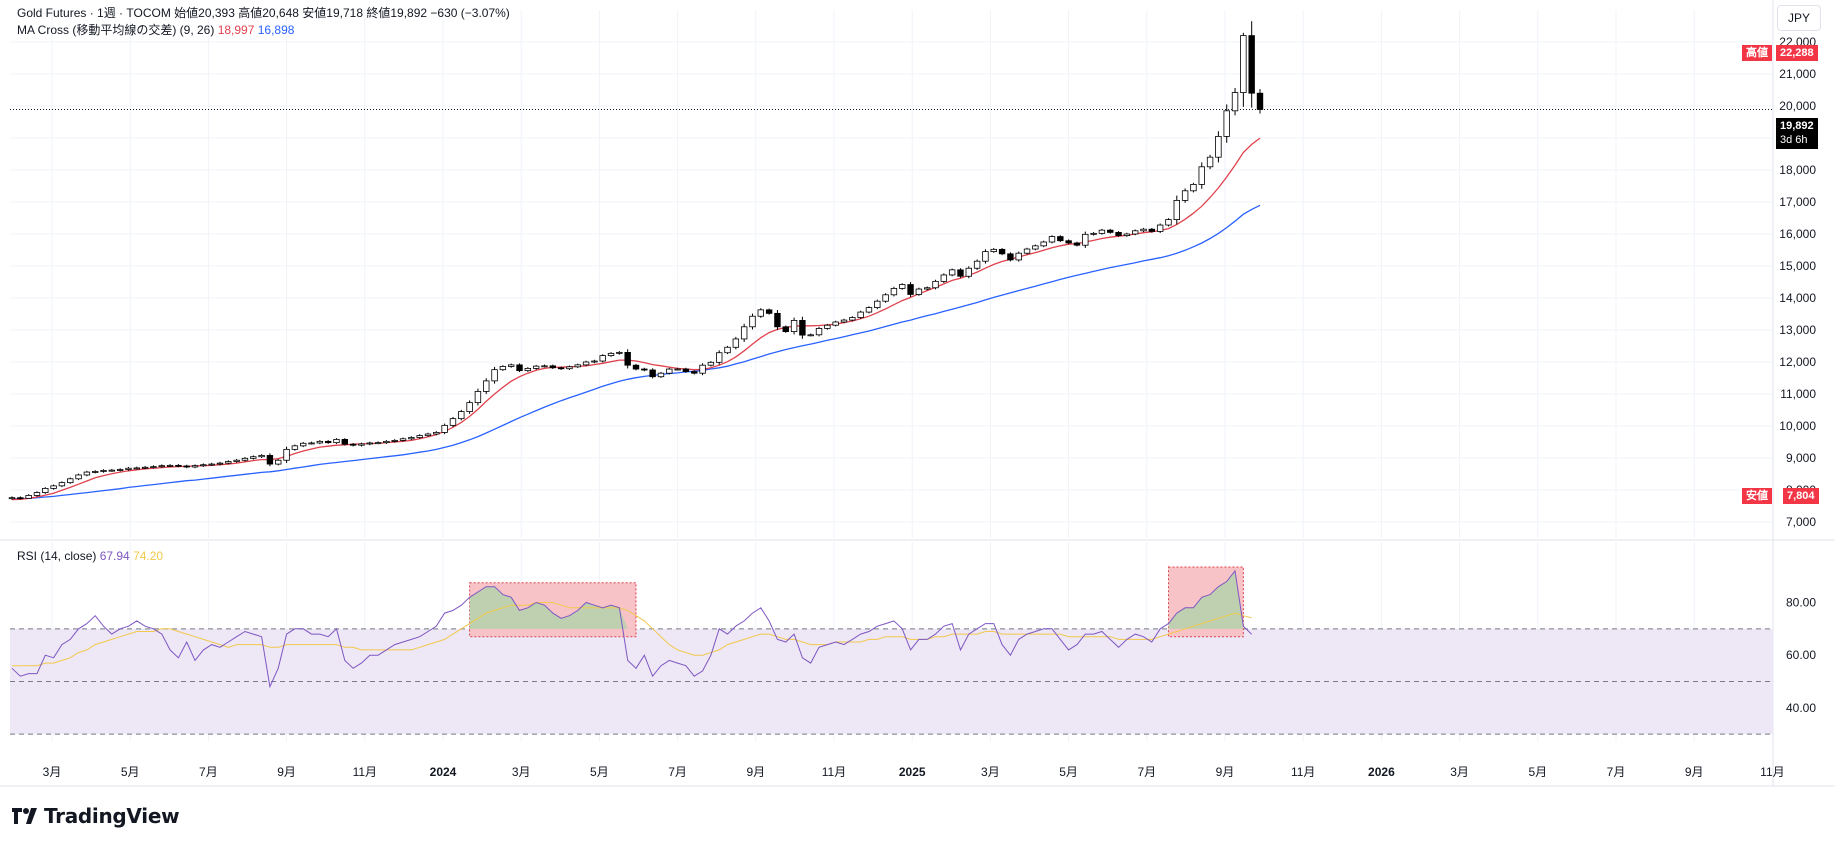 This screenshot has height=842, width=1835. What do you see at coordinates (1797, 202) in the screenshot?
I see `price-tick-label: 17,000` at bounding box center [1797, 202].